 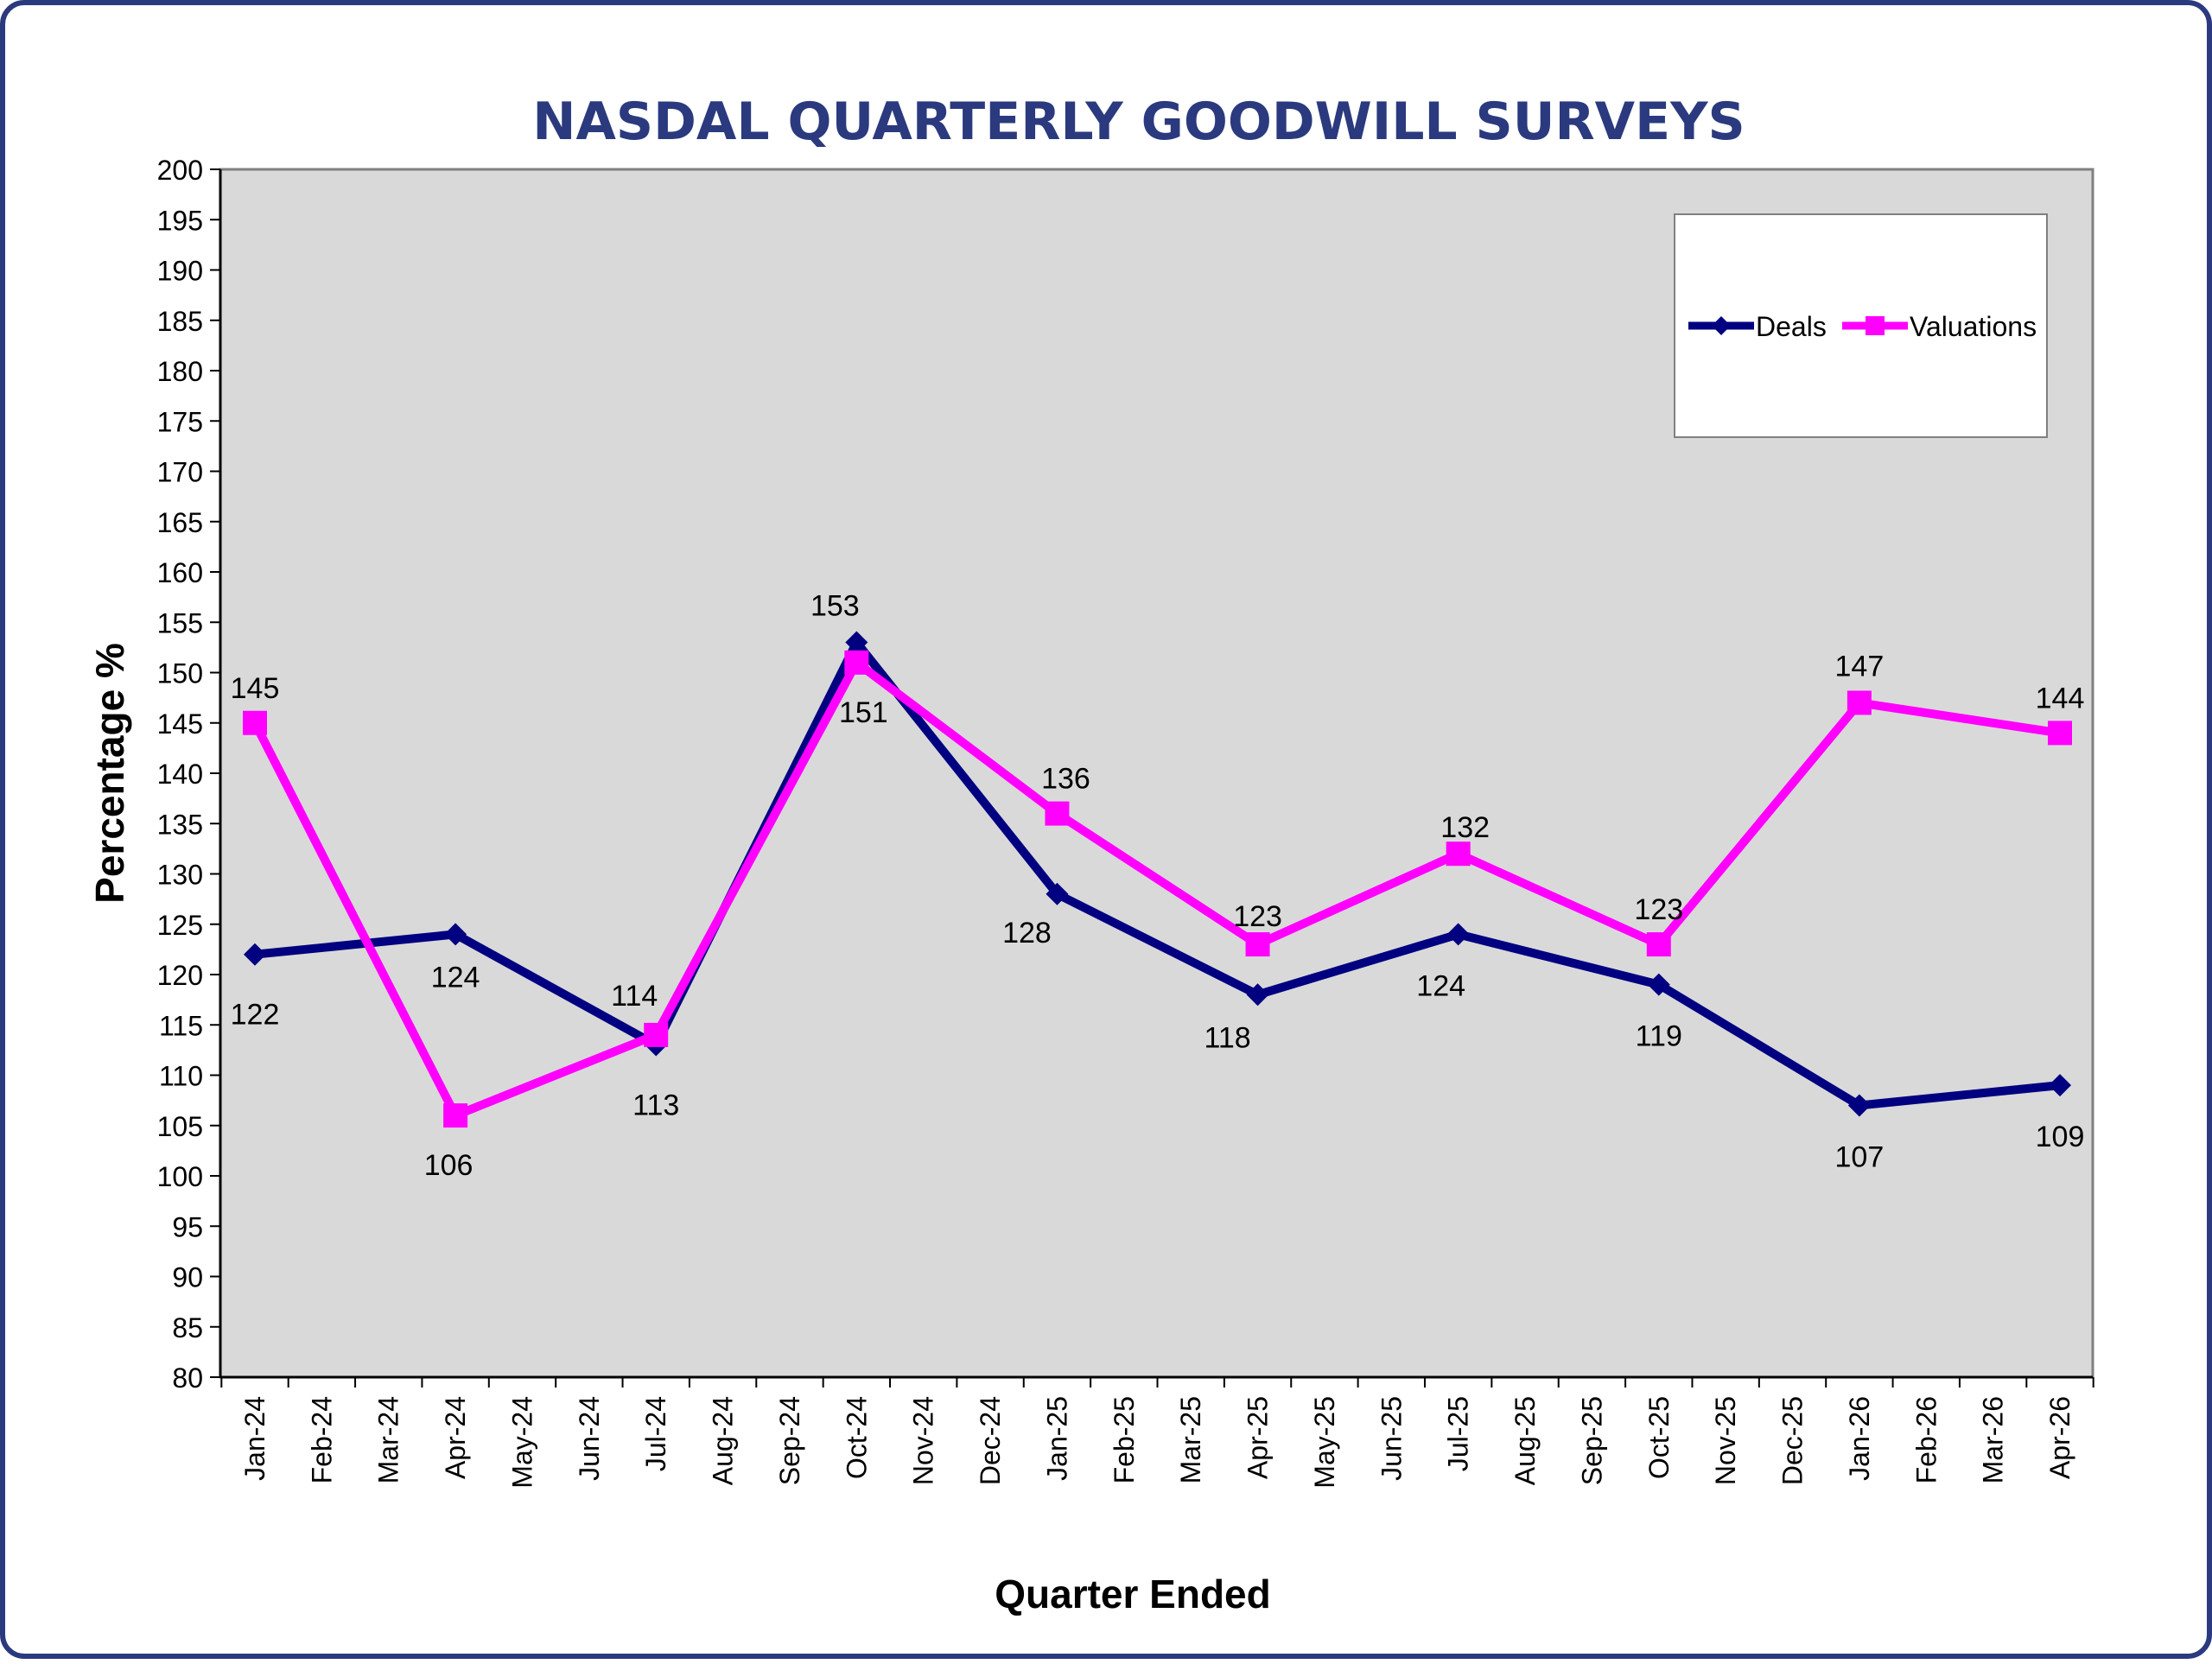 What do you see at coordinates (655, 1433) in the screenshot?
I see `x-tick-label: Jul-24` at bounding box center [655, 1433].